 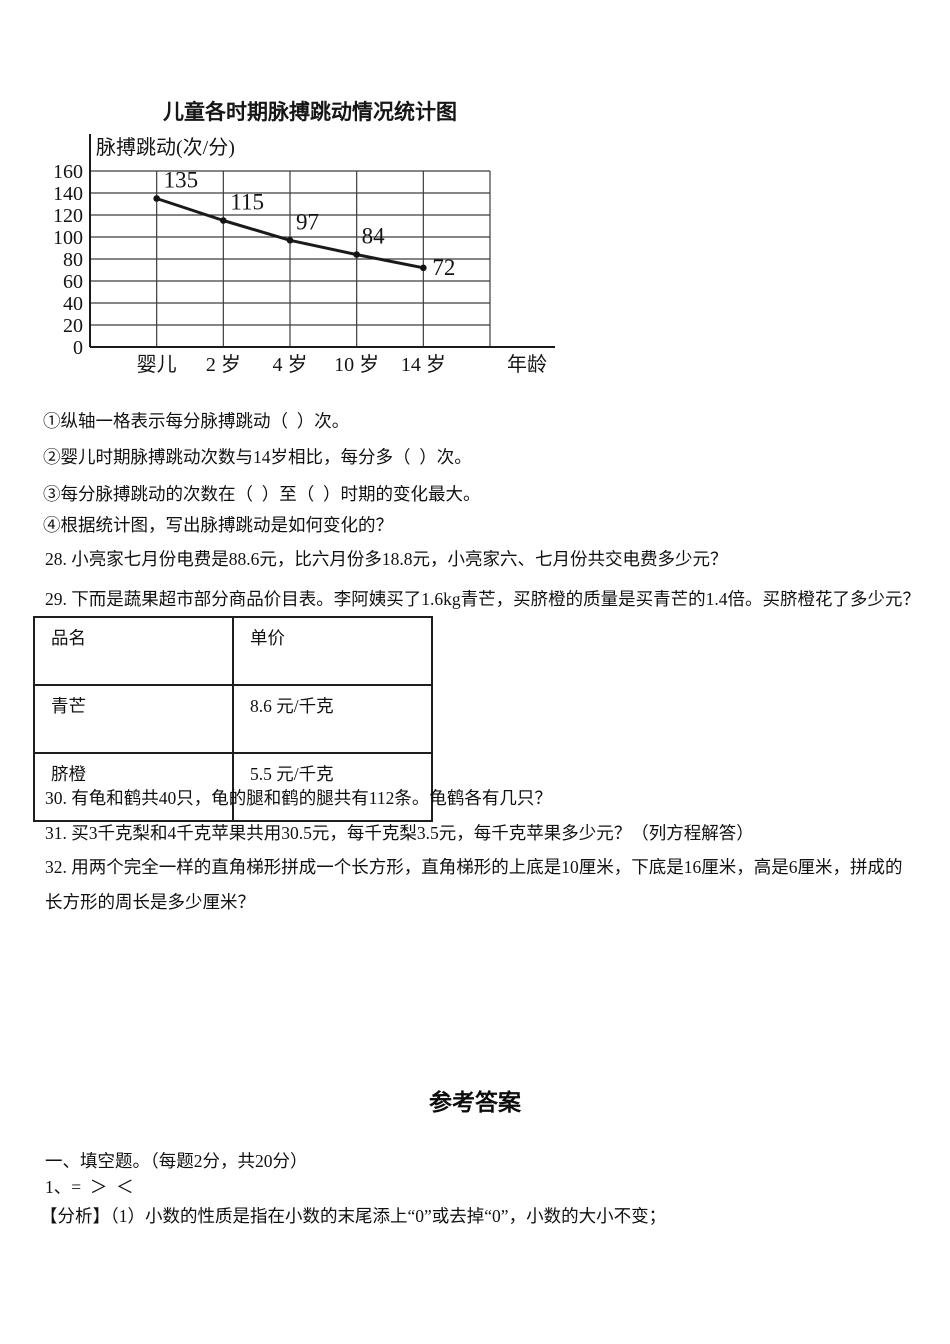 I want to click on svg-text: 160, so click(x=69, y=172).